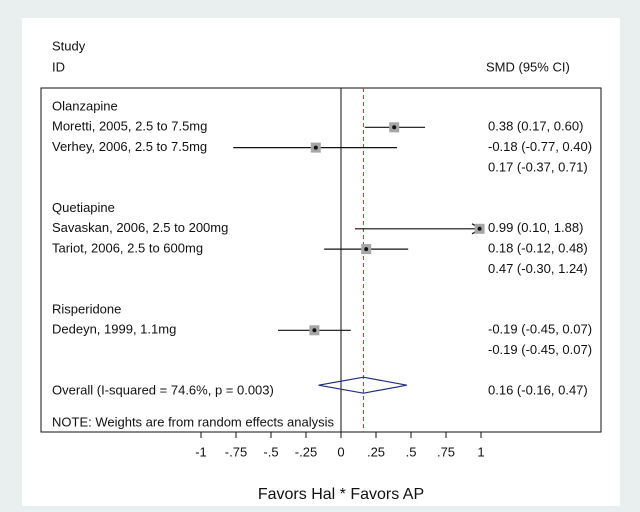 The width and height of the screenshot is (640, 512). I want to click on x-tick-label: 0, so click(340, 451).